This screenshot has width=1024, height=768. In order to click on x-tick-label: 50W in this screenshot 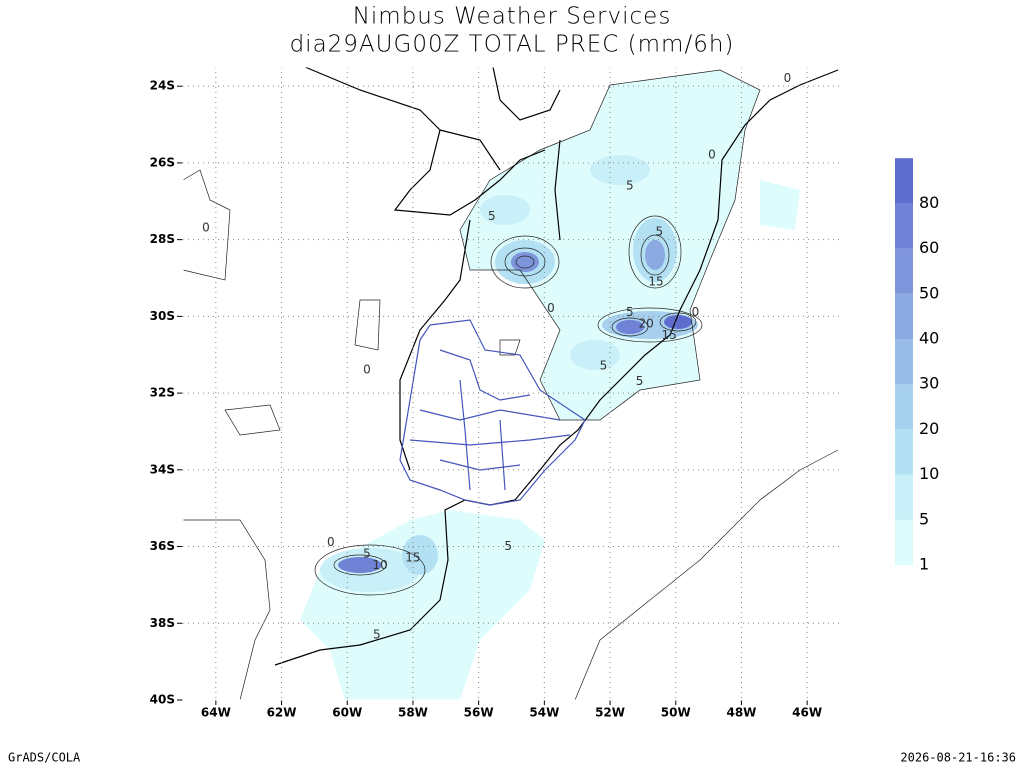, I will do `click(676, 713)`.